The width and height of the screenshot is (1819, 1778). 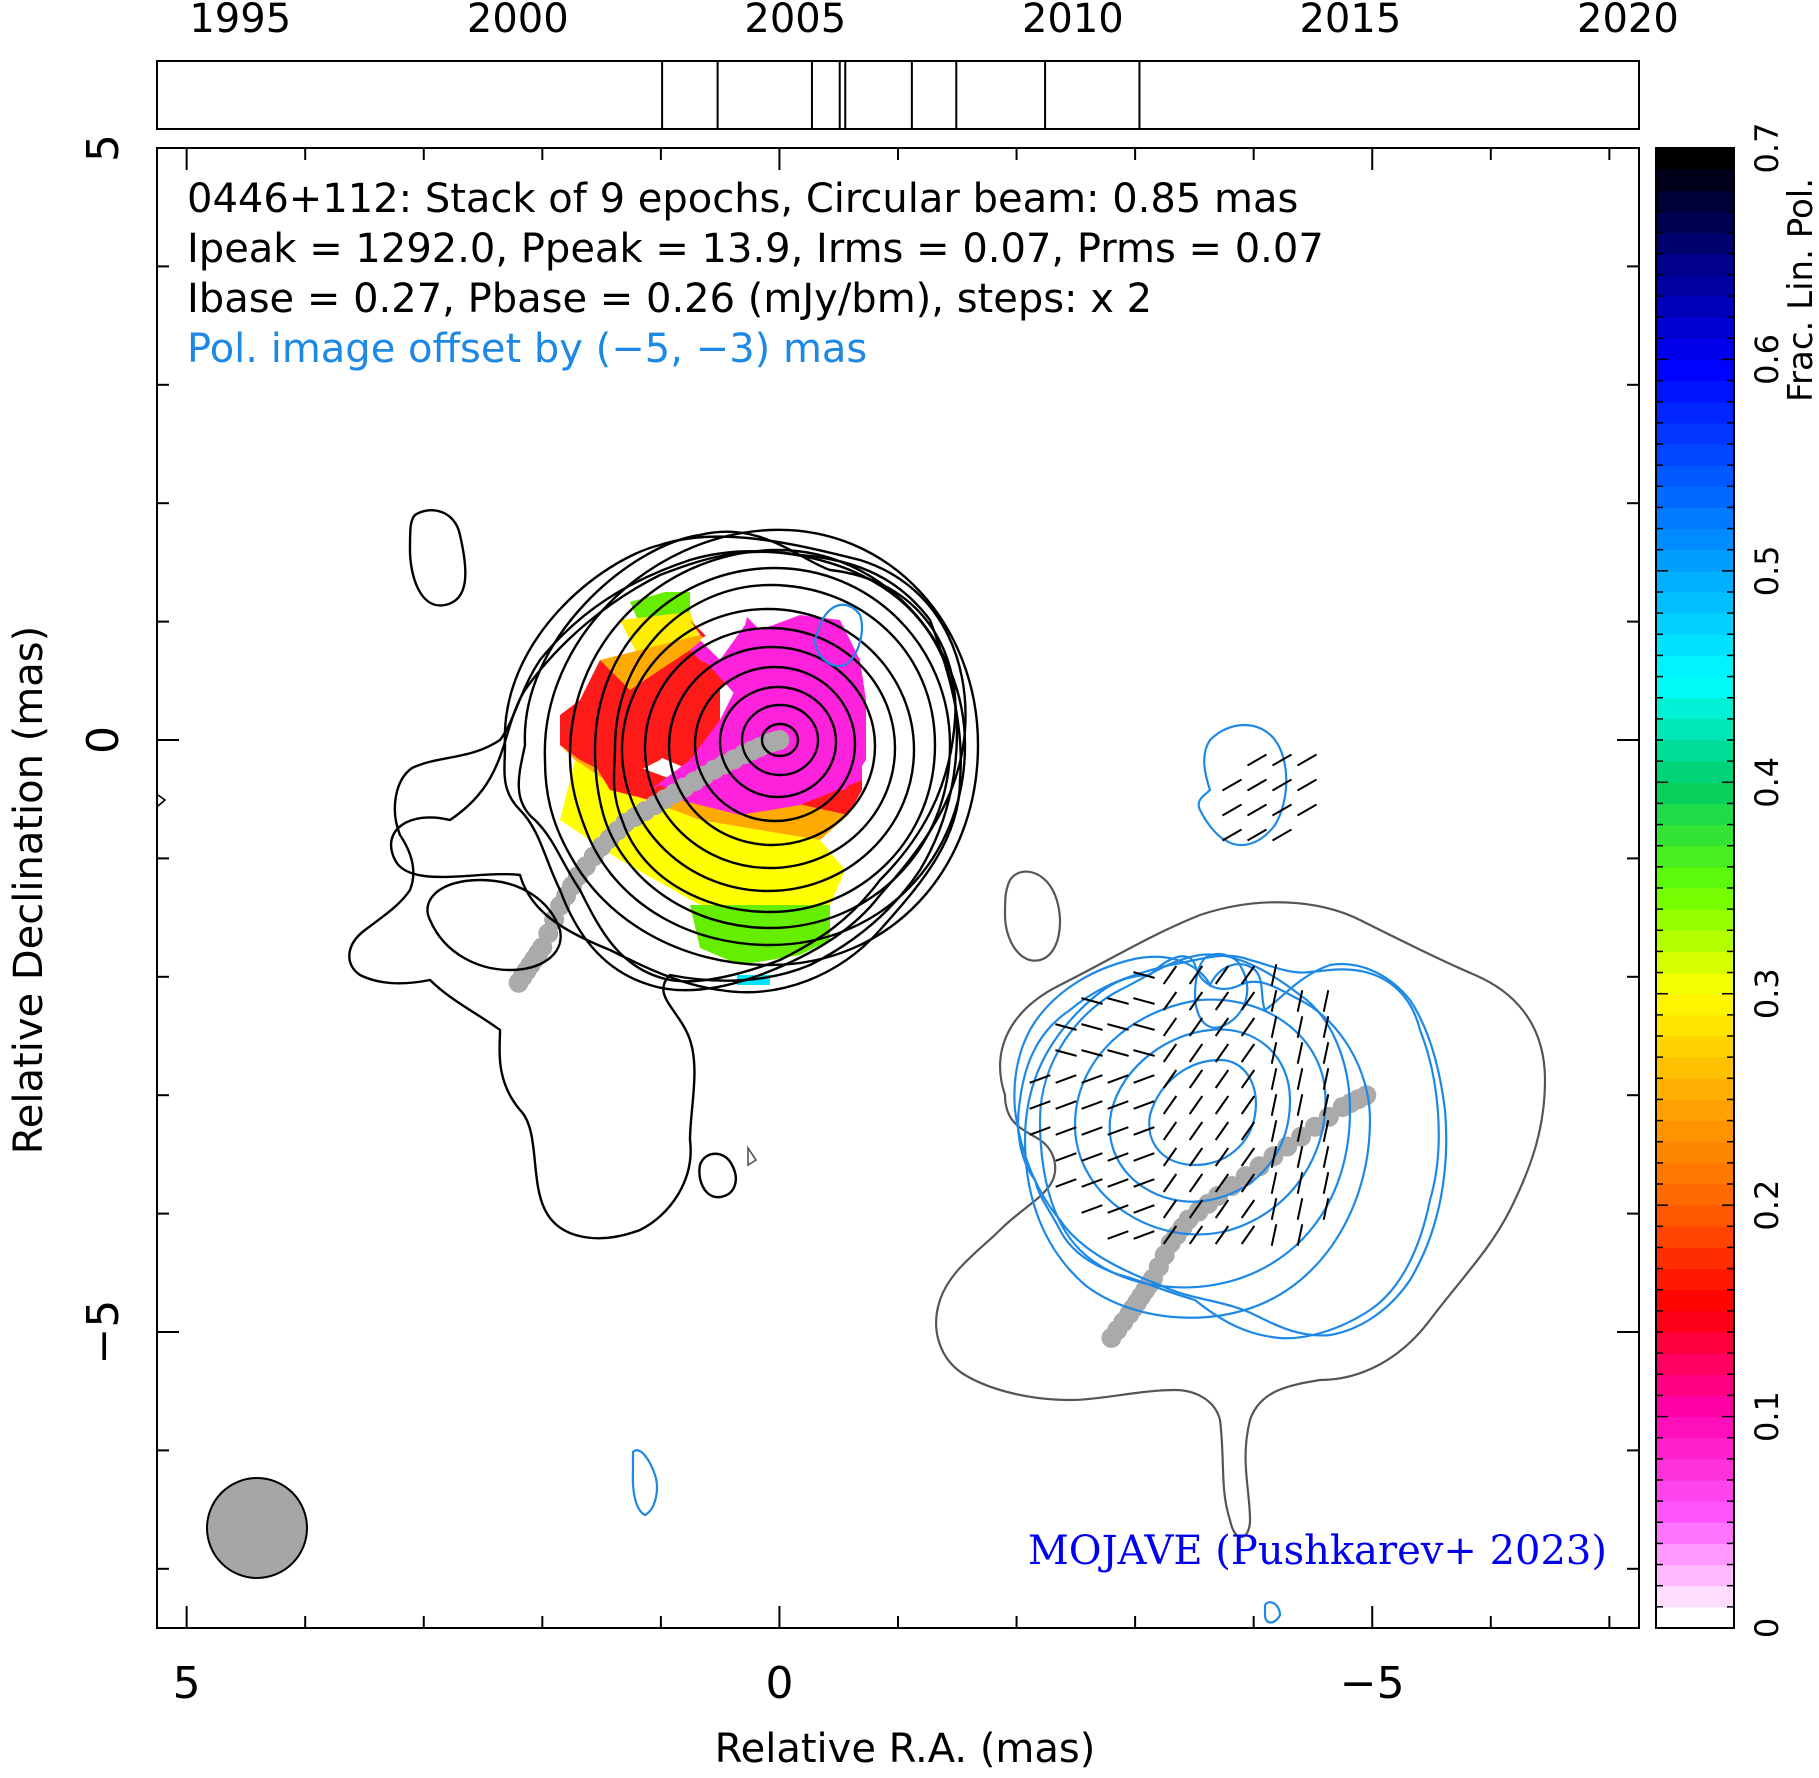 What do you see at coordinates (1767, 881) in the screenshot?
I see `colorbar-tick-labels: 0 0.1 0.2 0.3 0.4 0.5 0.6 0.7` at bounding box center [1767, 881].